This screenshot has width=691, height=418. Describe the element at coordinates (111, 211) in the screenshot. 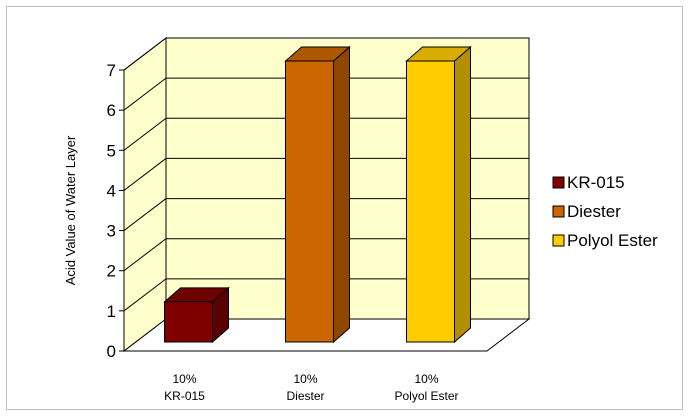

I see `y-tick-labels: 0 1 2 3 4 5 6 7` at that location.